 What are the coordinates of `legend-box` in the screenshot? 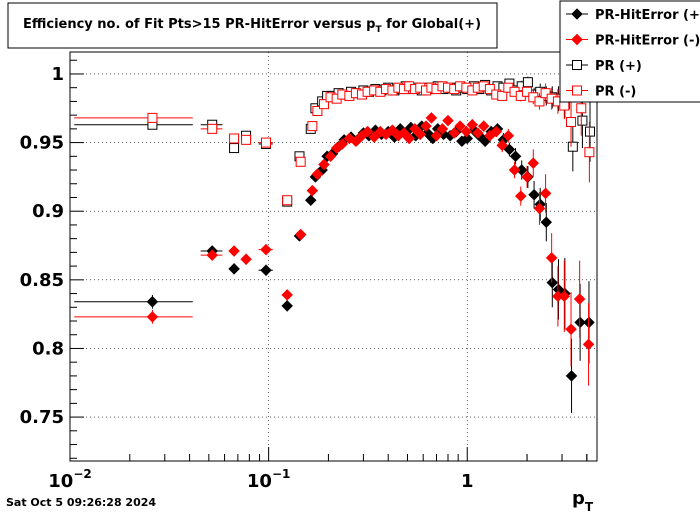 It's located at (629, 51).